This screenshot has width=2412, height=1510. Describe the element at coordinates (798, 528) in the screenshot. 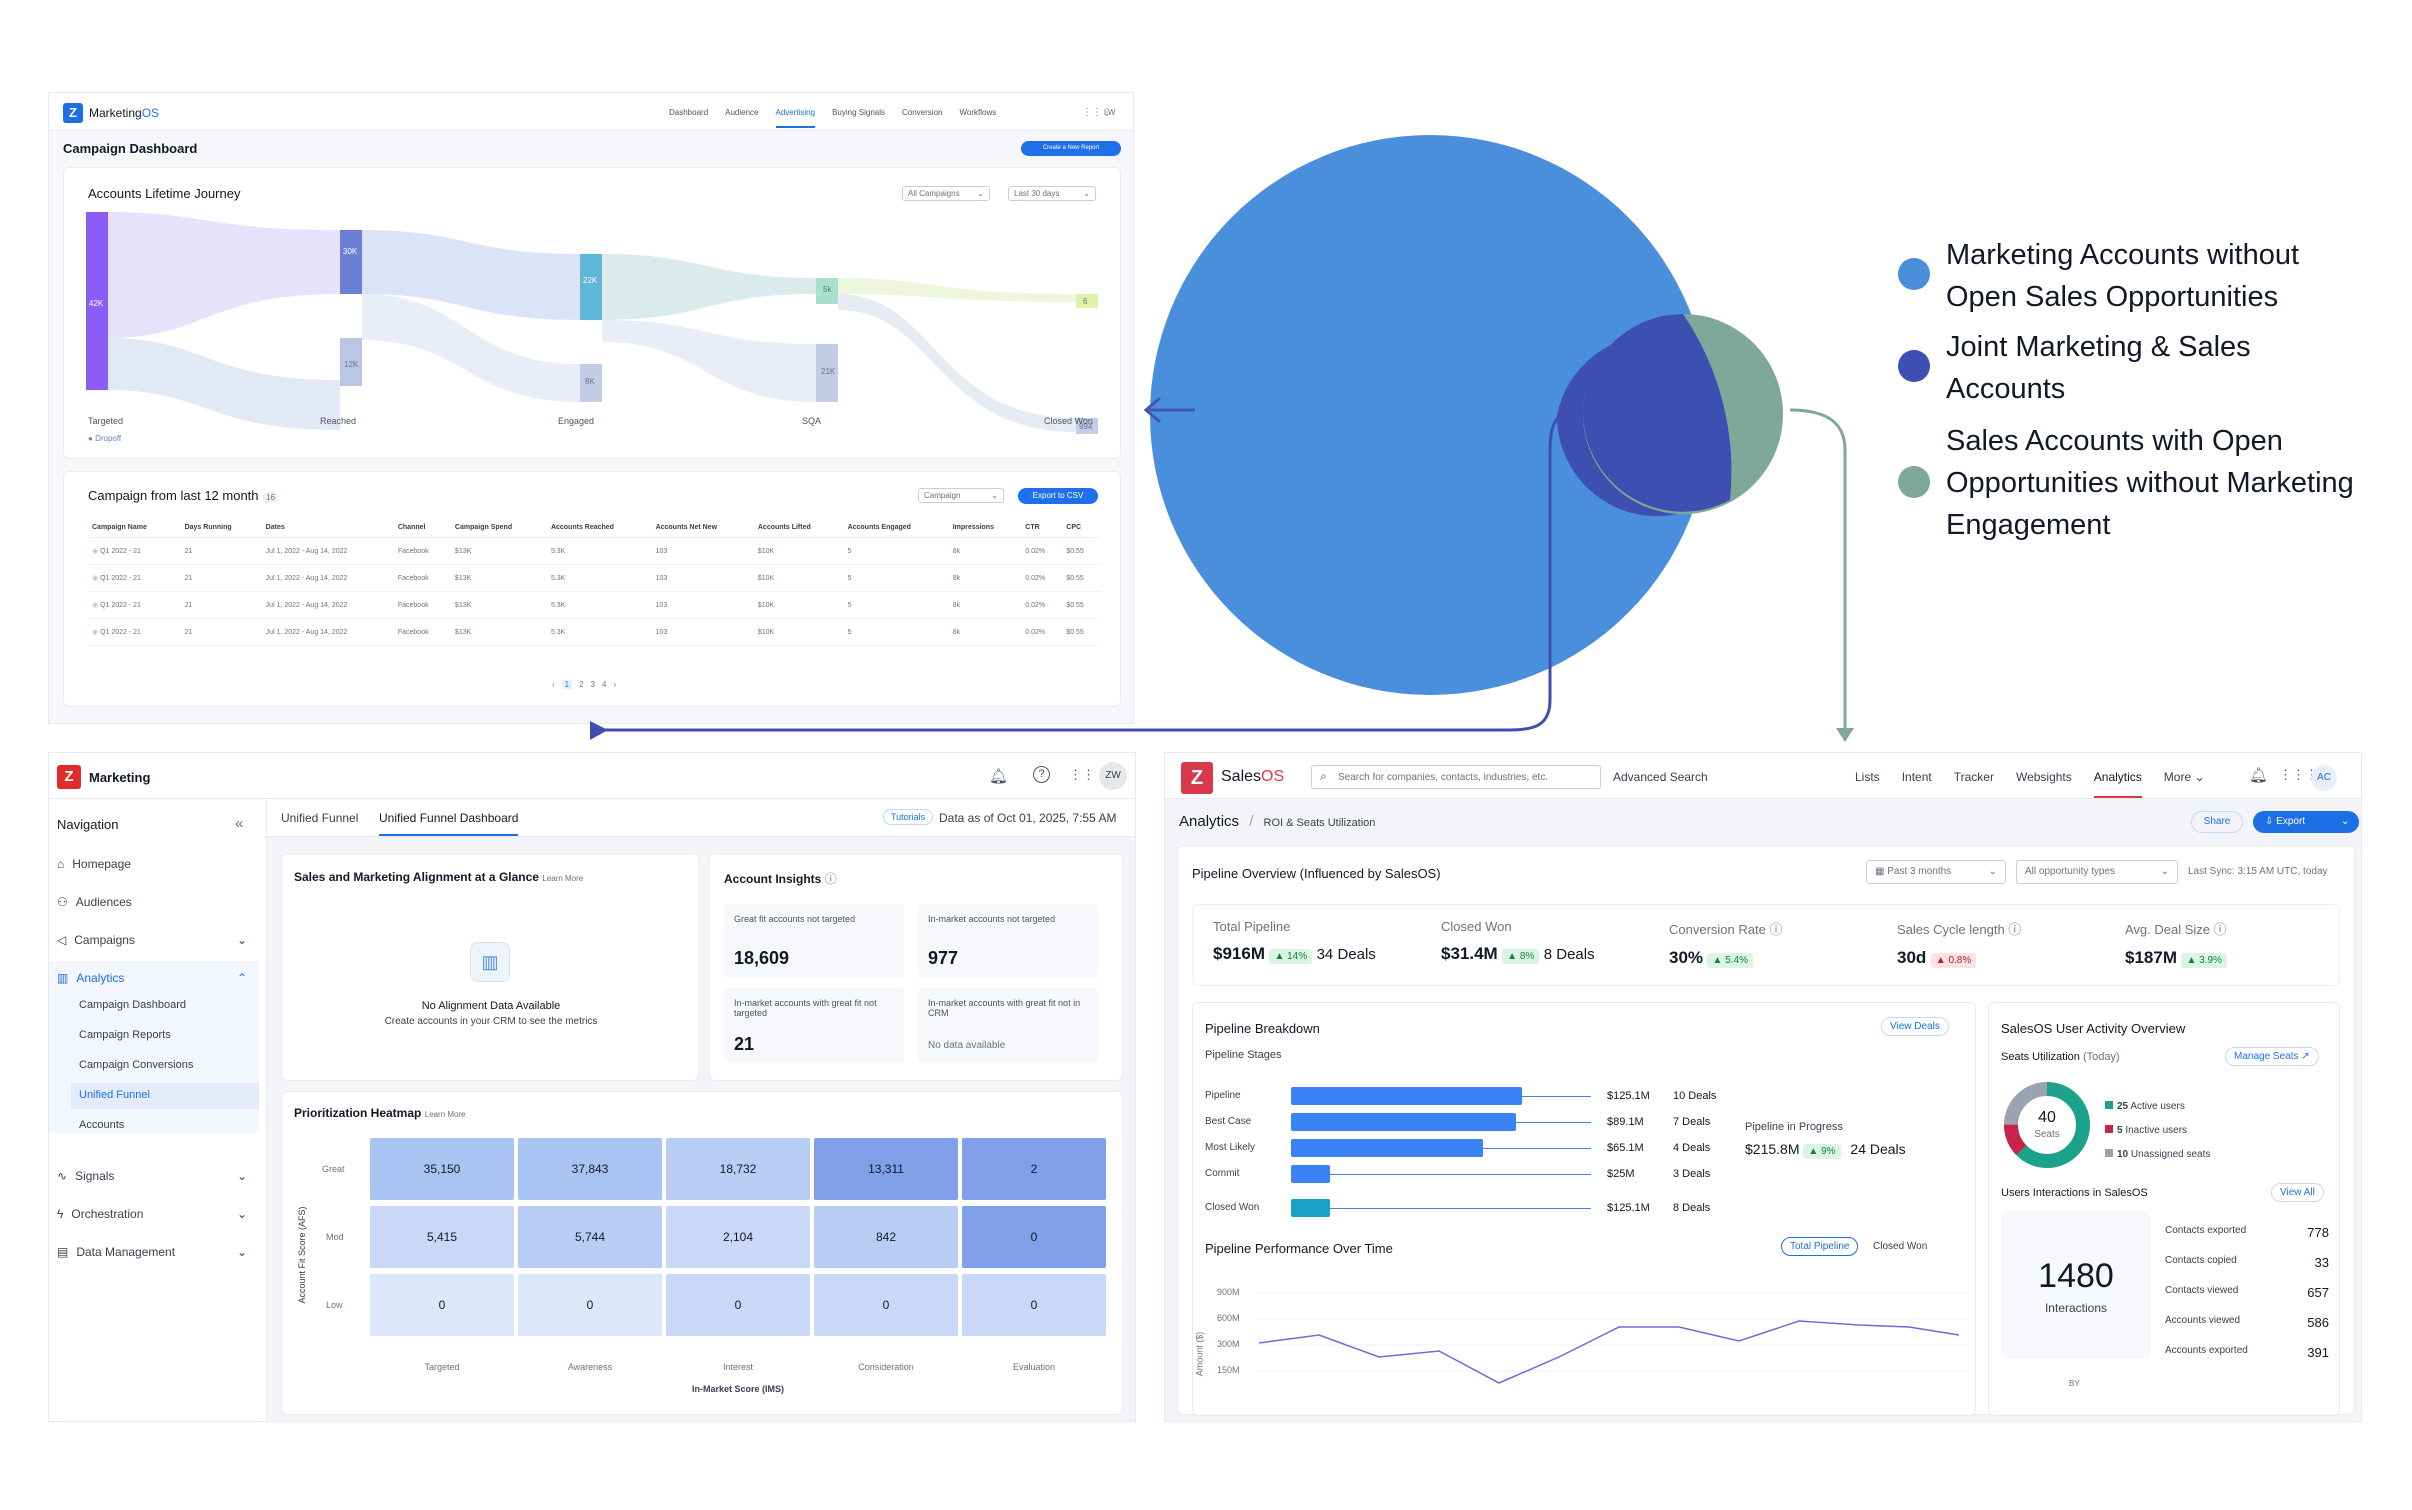

I see `table-header-cell: Accounts Lifted` at that location.